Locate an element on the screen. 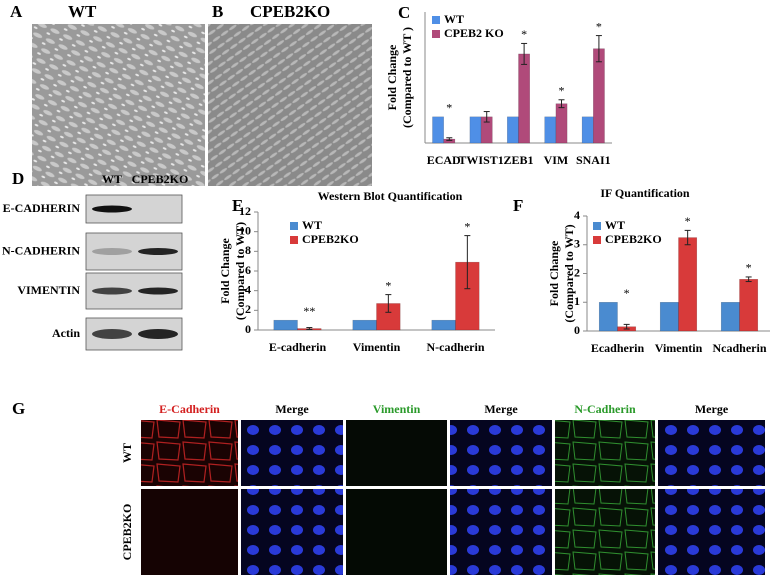 The height and width of the screenshot is (578, 778). x-tick-label: SNAI1 is located at coordinates (593, 160).